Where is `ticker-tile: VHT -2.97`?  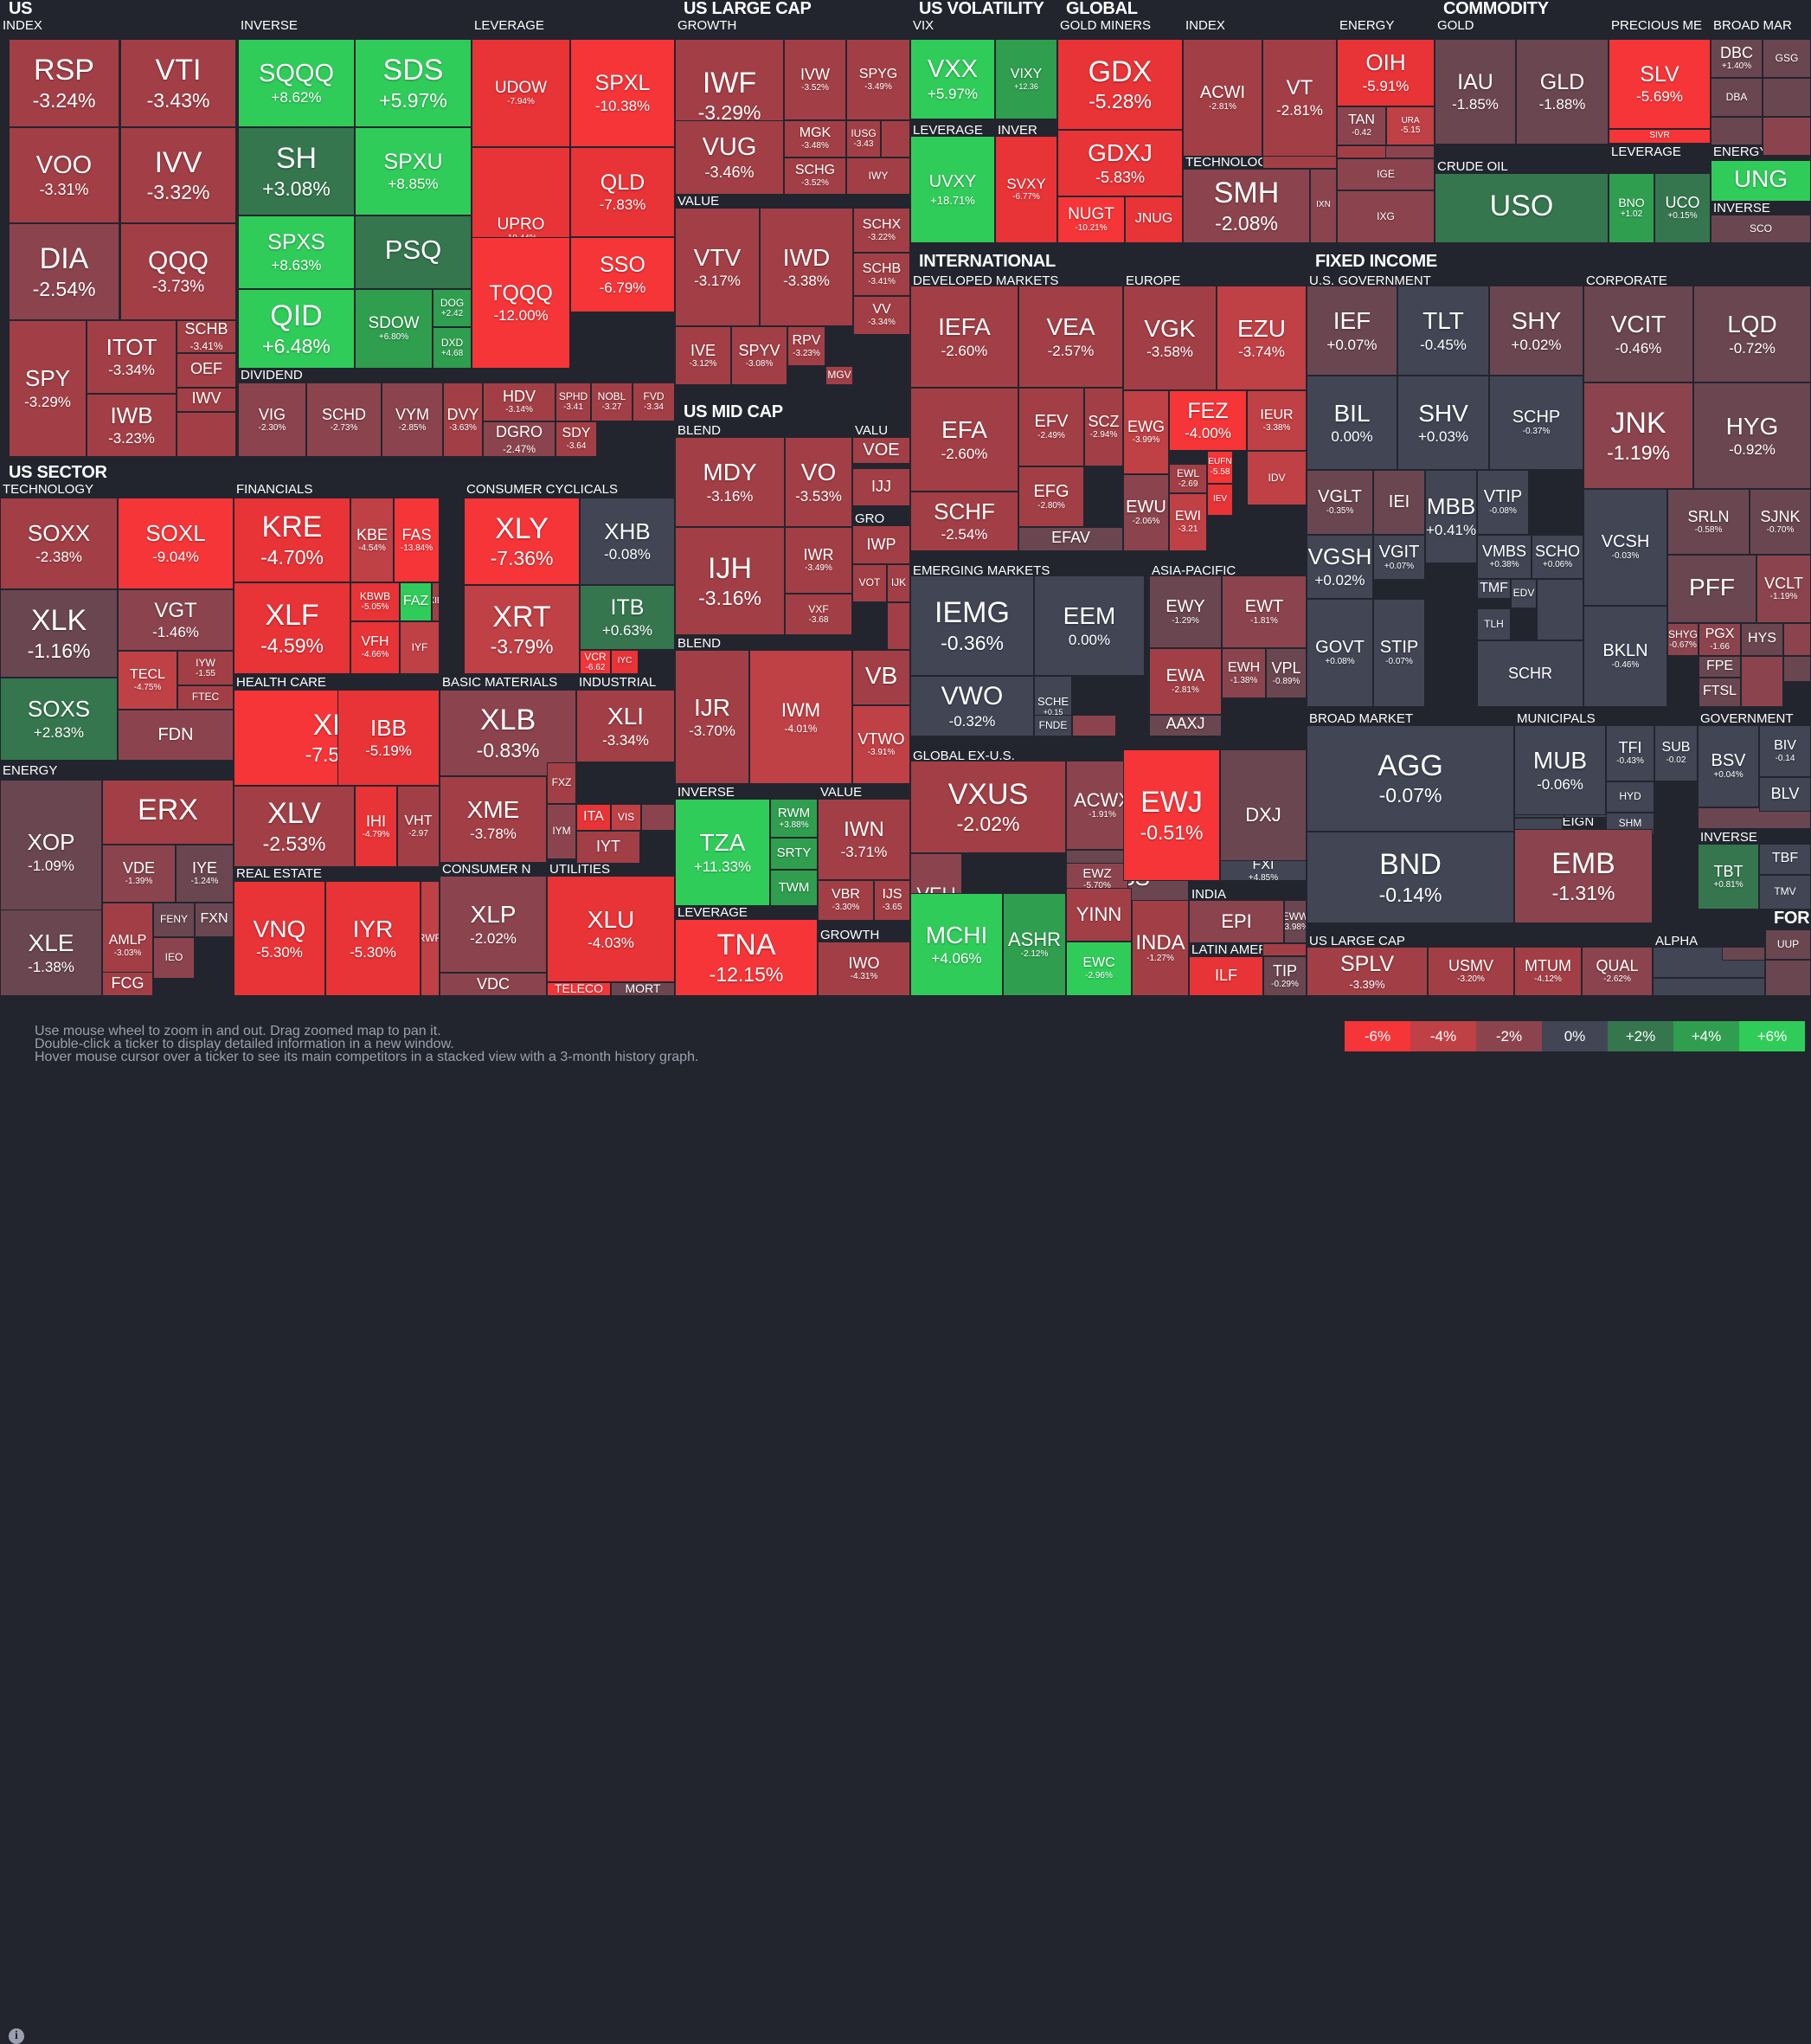 ticker-tile: VHT -2.97 is located at coordinates (418, 826).